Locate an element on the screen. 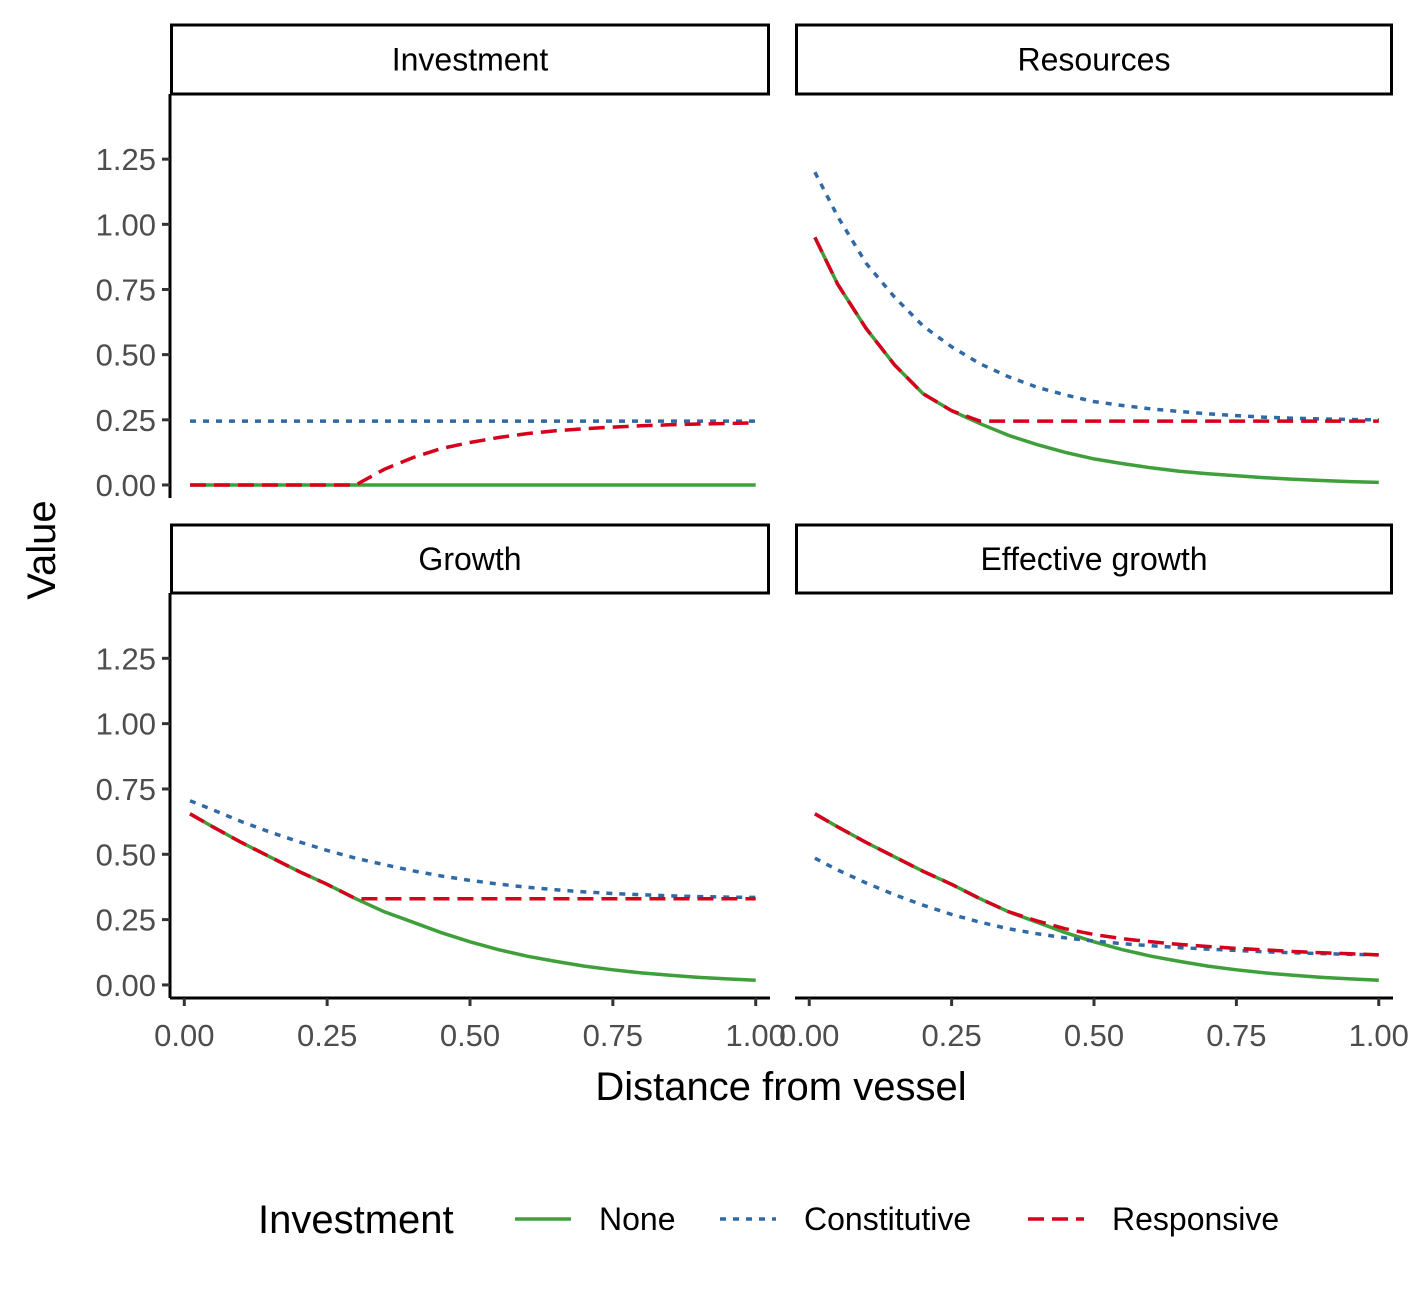 This screenshot has width=1417, height=1299. legend-entries: None Constitutive Responsive is located at coordinates (897, 1219).